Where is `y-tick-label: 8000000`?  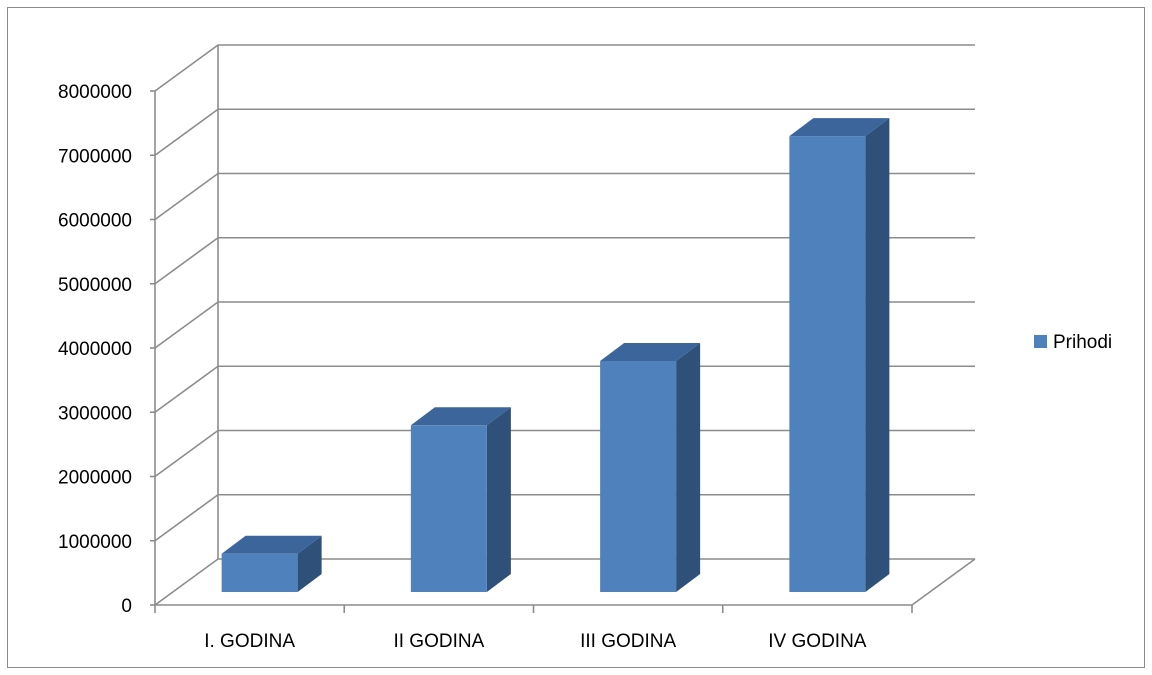
y-tick-label: 8000000 is located at coordinates (95, 92).